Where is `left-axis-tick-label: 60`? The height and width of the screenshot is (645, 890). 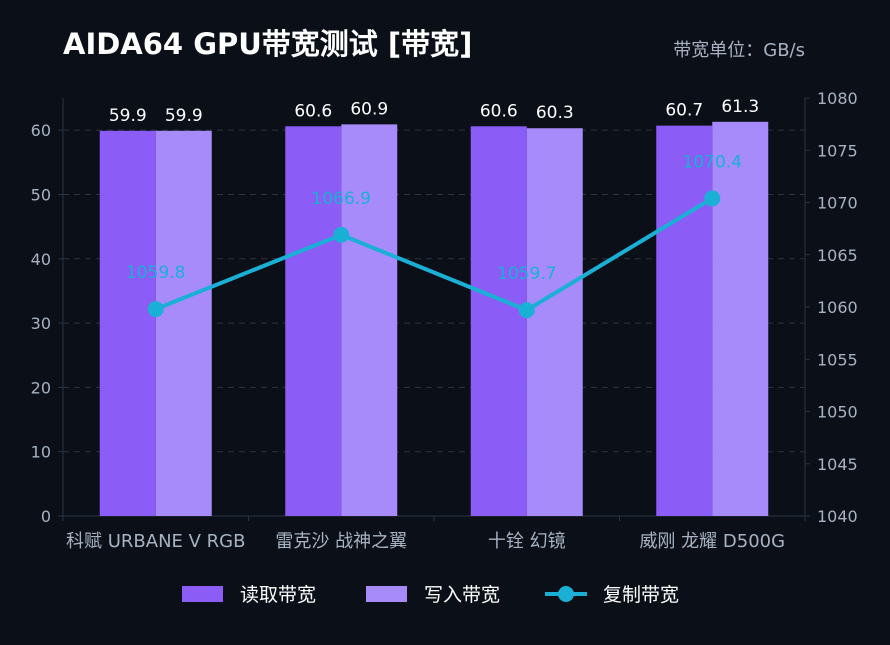 left-axis-tick-label: 60 is located at coordinates (41, 130).